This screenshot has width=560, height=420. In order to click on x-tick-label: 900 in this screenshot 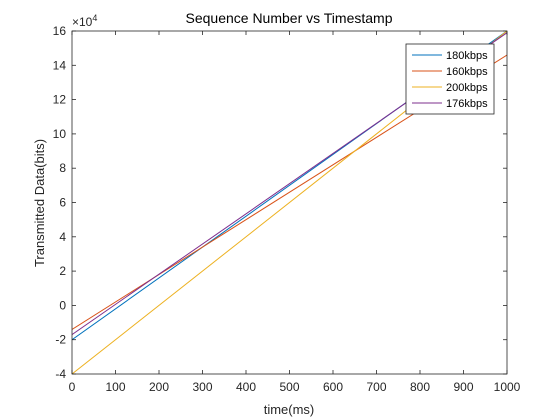, I will do `click(463, 387)`.